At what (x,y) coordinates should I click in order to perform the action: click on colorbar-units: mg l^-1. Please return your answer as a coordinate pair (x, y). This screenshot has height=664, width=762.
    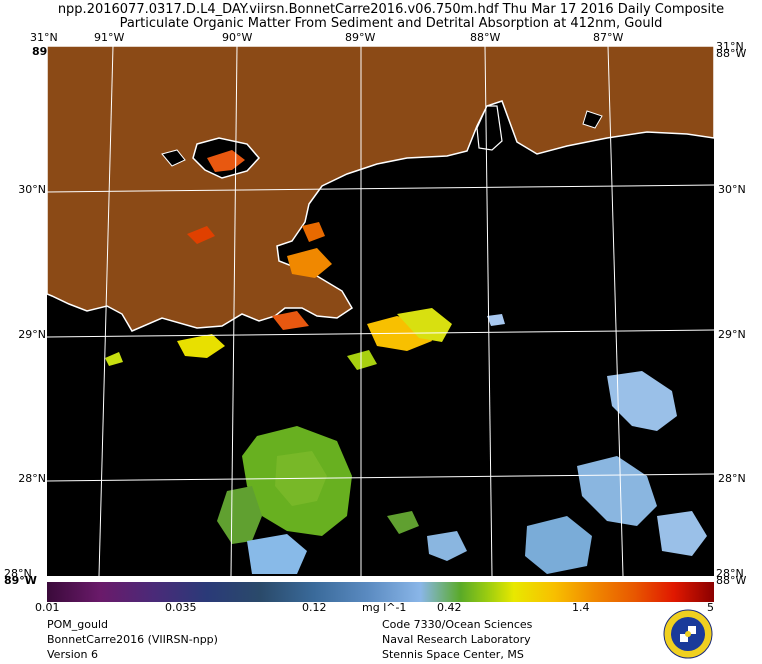
    Looking at the image, I should click on (384, 607).